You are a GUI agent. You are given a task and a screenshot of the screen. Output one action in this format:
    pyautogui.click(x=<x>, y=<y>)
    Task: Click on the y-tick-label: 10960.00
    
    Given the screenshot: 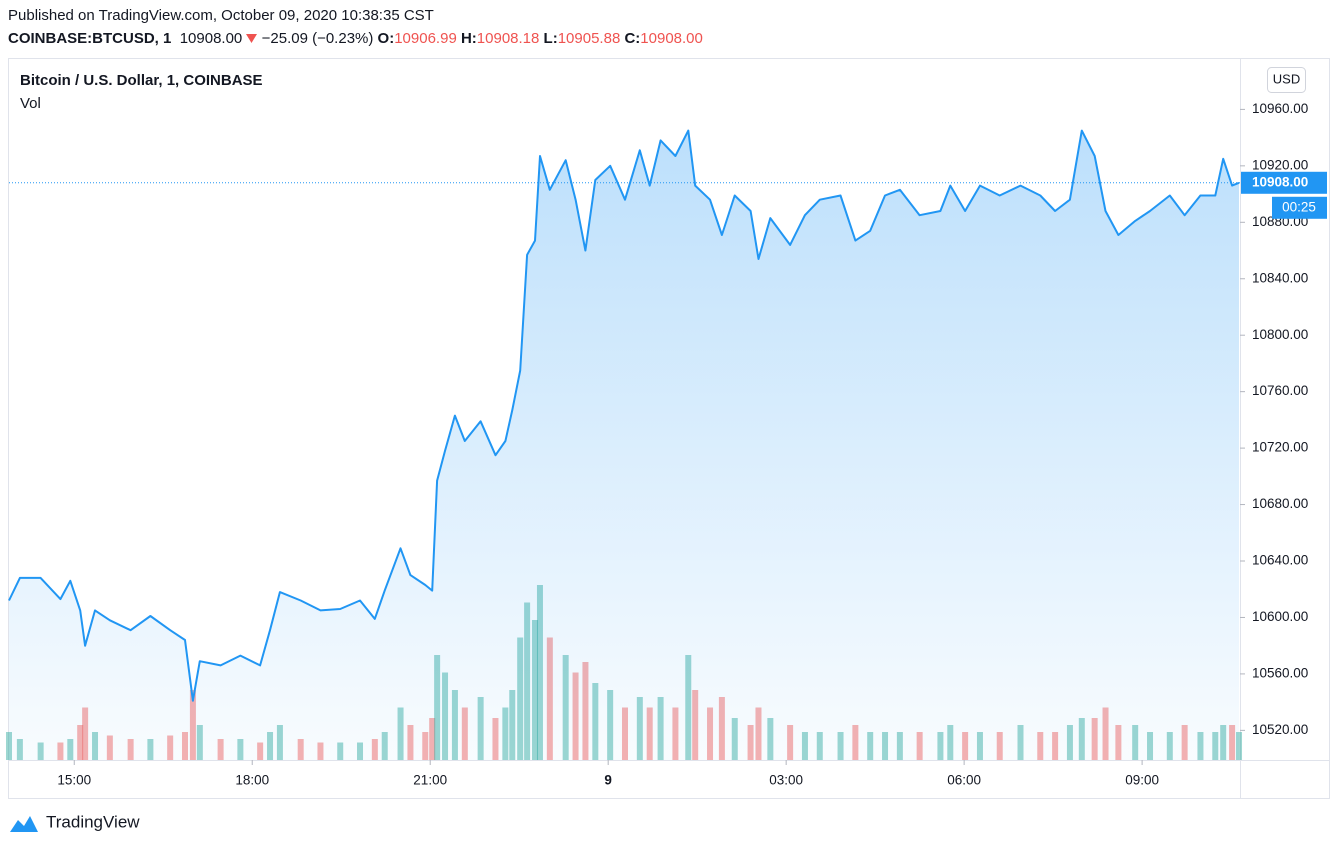 What is the action you would take?
    pyautogui.click(x=1280, y=108)
    